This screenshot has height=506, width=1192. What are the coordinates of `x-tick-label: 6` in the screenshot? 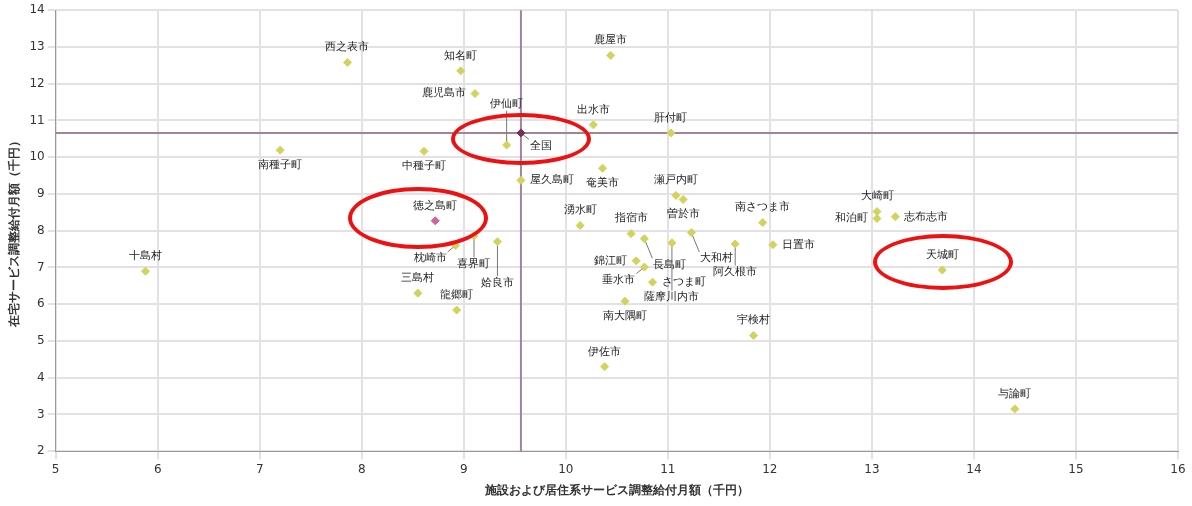 It's located at (157, 468).